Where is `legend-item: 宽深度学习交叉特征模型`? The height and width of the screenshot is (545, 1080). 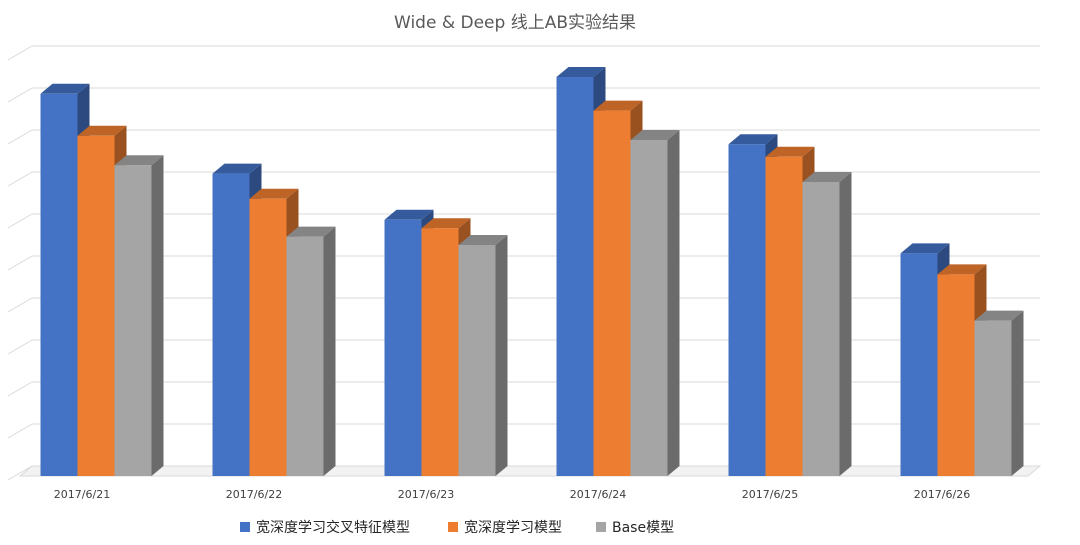
legend-item: 宽深度学习交叉特征模型 is located at coordinates (325, 527).